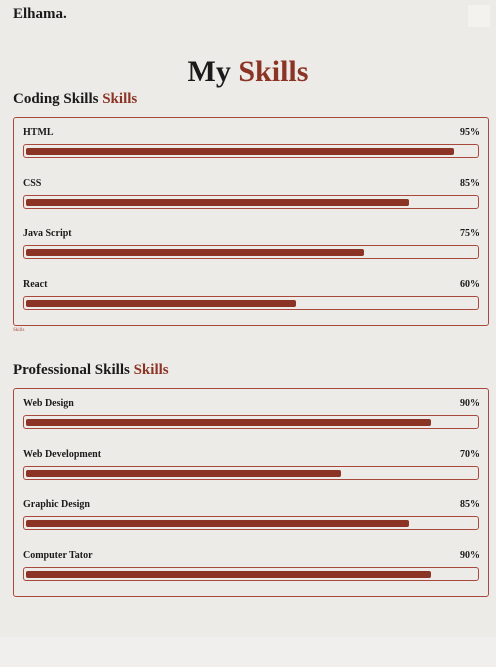 The image size is (496, 667). Describe the element at coordinates (209, 71) in the screenshot. I see `title-main: My` at that location.